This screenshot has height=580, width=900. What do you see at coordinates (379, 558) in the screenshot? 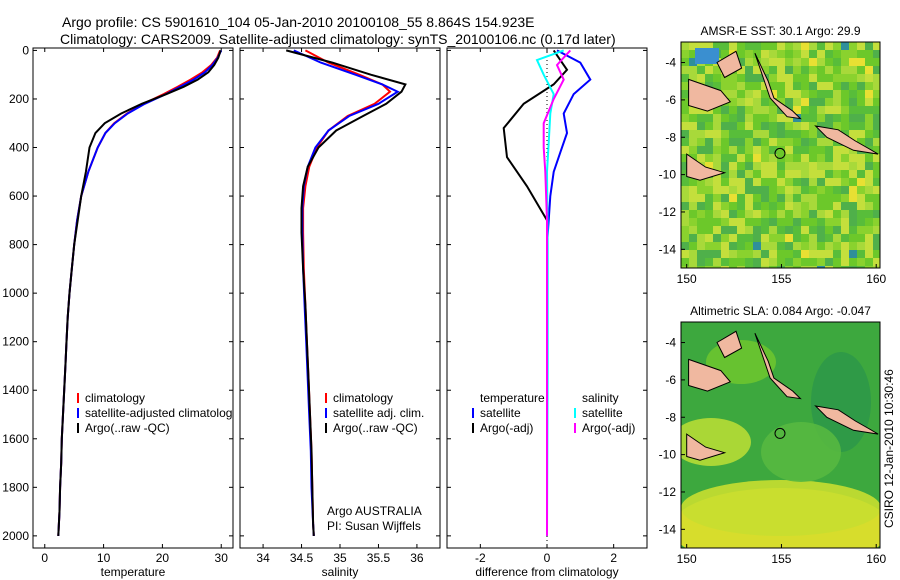
I see `salinity-xtick-label: 35.5` at bounding box center [379, 558].